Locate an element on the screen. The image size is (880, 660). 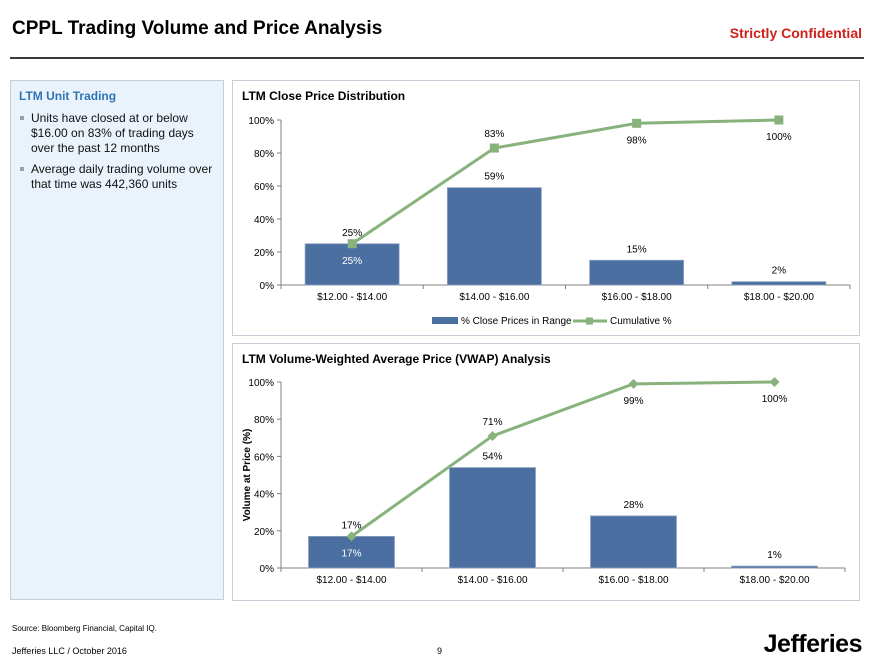
bar-data-label: 25% is located at coordinates (352, 261).